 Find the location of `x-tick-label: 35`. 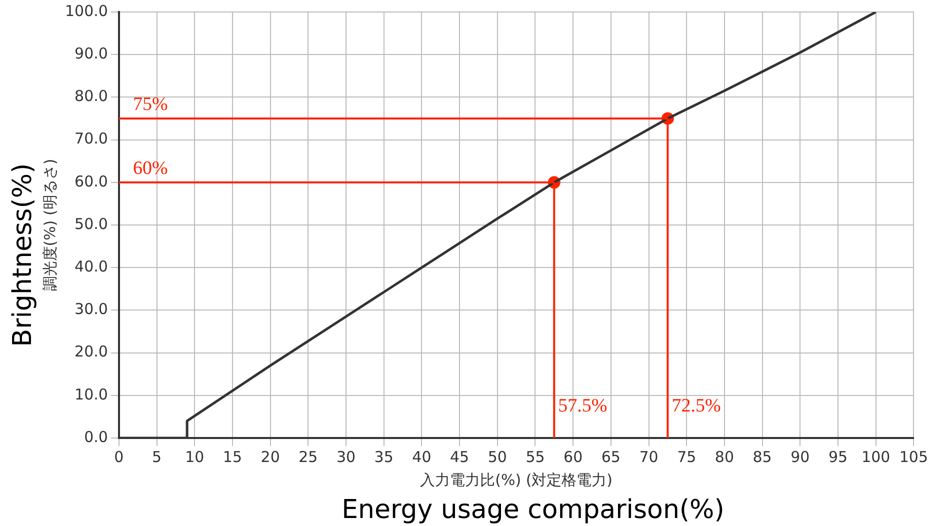

x-tick-label: 35 is located at coordinates (384, 457).